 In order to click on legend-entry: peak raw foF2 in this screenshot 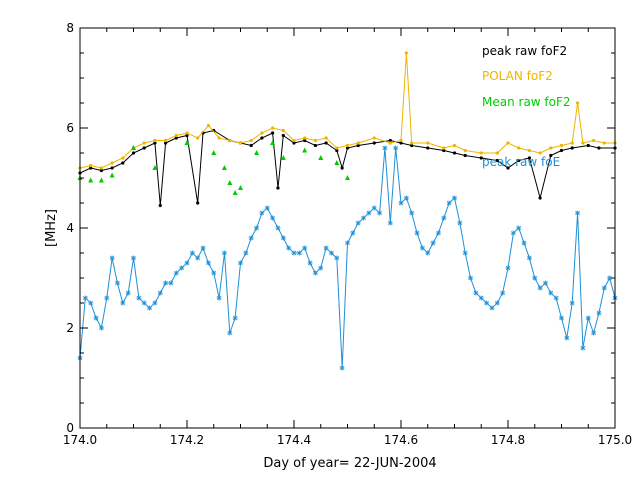, I will do `click(524, 51)`.